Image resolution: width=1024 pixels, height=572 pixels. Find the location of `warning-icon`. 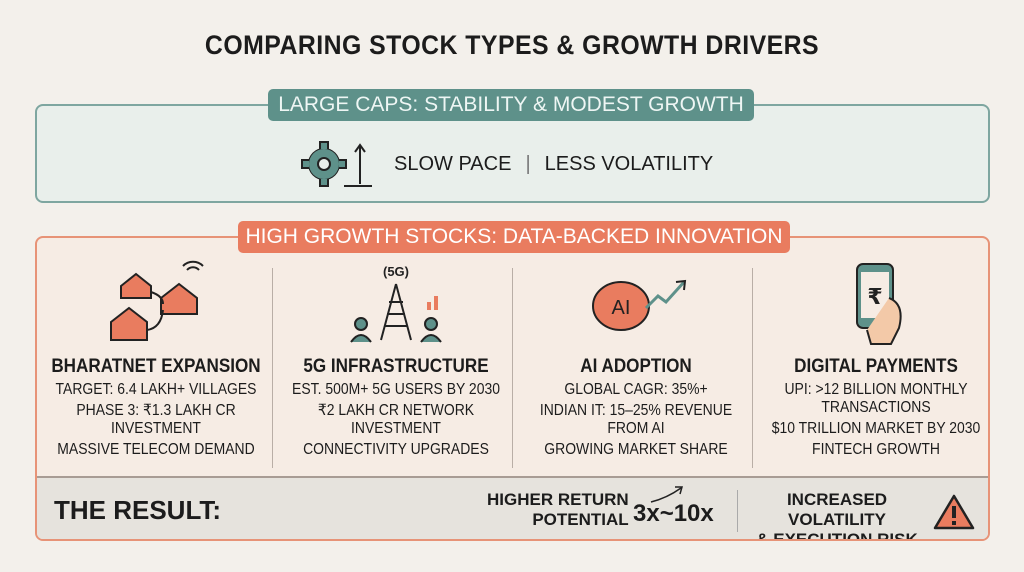

warning-icon is located at coordinates (954, 512).